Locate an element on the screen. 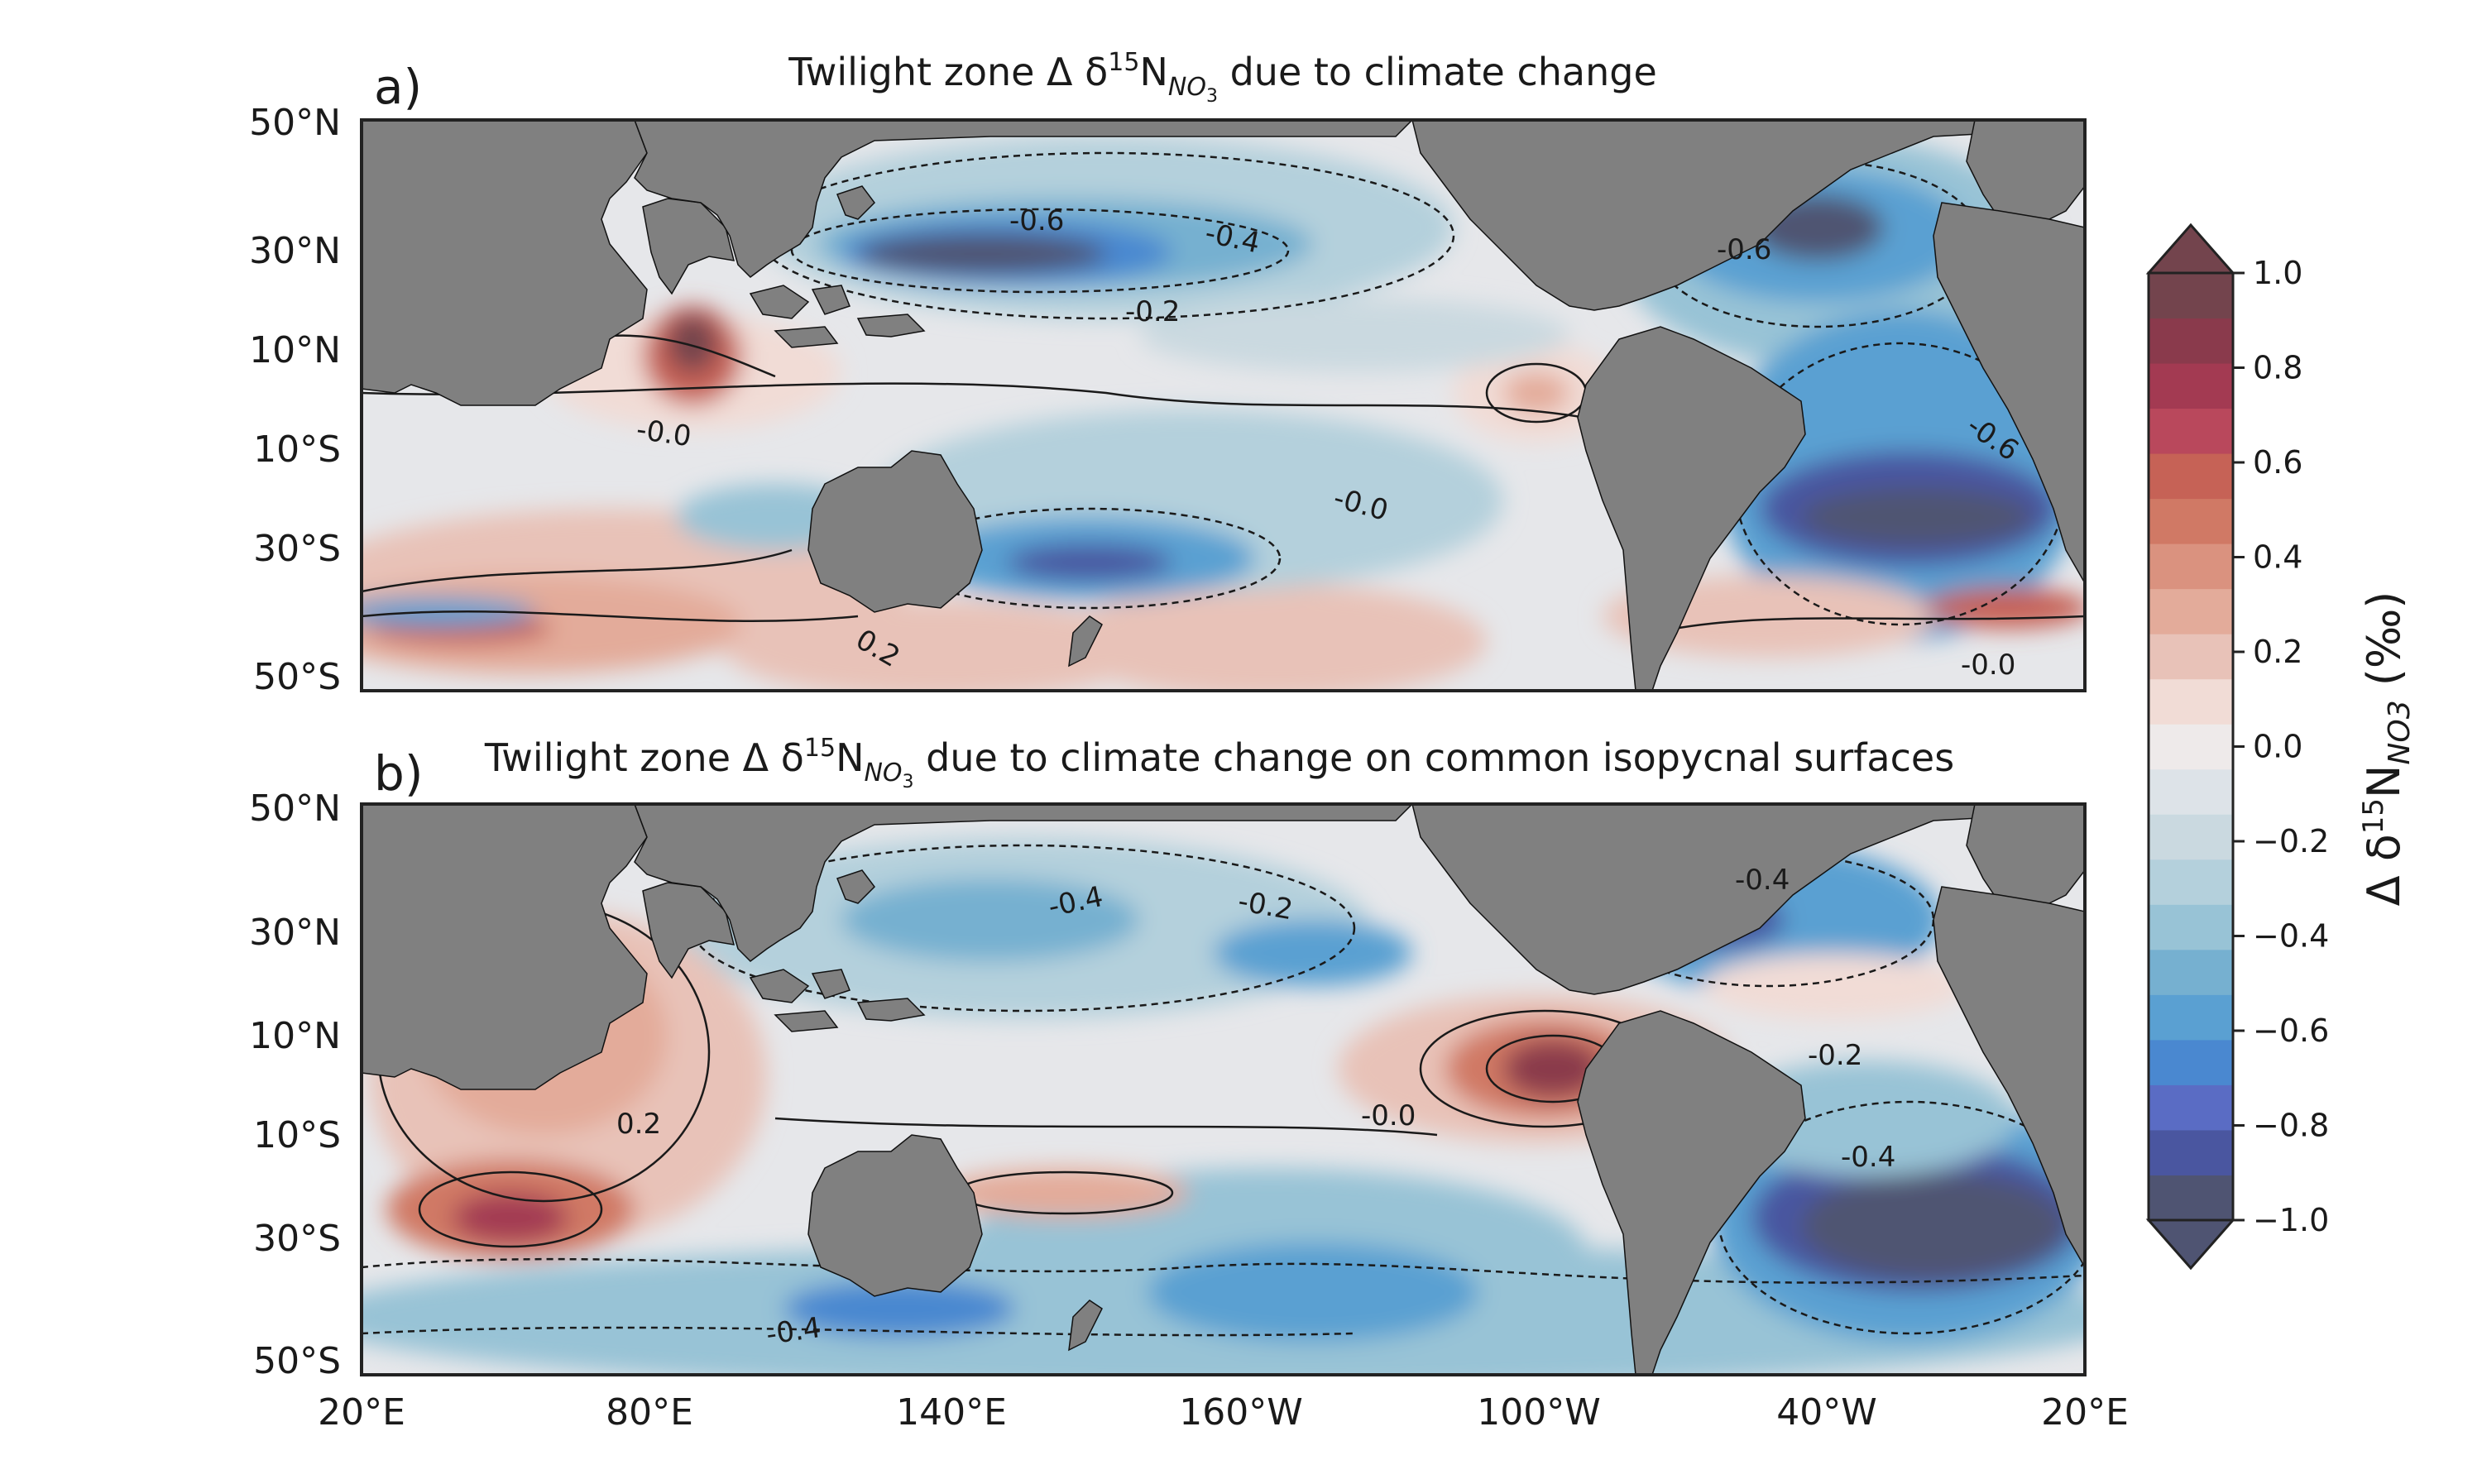  colorbar-label: Δ δ15NNO3 (‰) is located at coordinates (2387, 749).